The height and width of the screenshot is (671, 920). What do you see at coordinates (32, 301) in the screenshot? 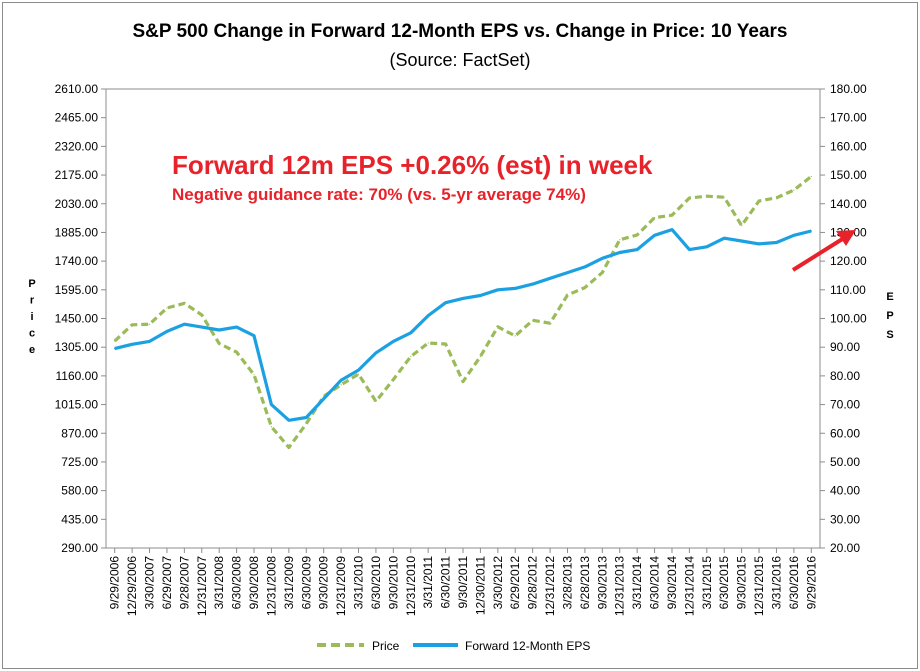
I see `ylabel-left-char: r` at bounding box center [32, 301].